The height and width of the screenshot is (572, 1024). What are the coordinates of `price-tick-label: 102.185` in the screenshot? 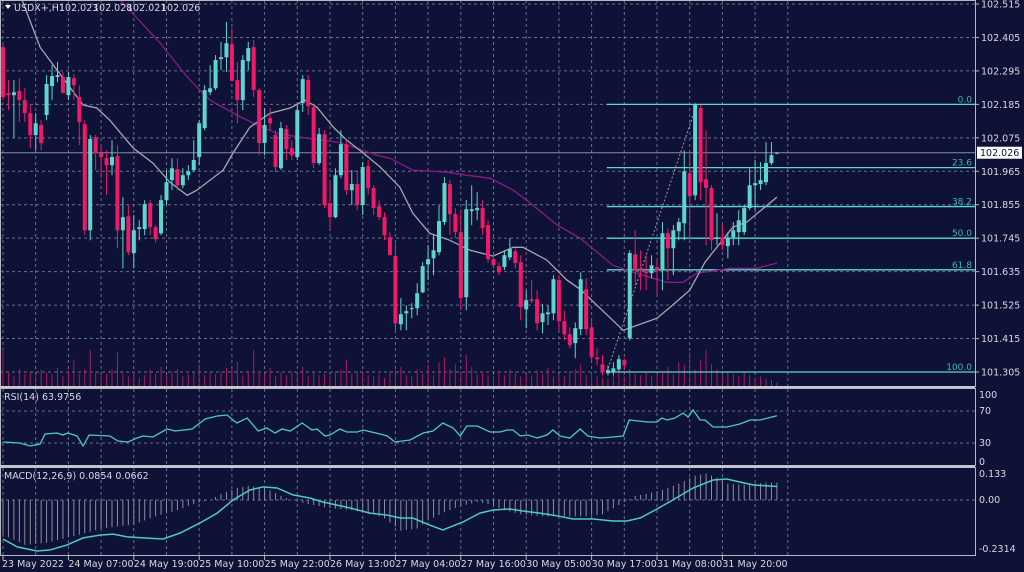 It's located at (1000, 105).